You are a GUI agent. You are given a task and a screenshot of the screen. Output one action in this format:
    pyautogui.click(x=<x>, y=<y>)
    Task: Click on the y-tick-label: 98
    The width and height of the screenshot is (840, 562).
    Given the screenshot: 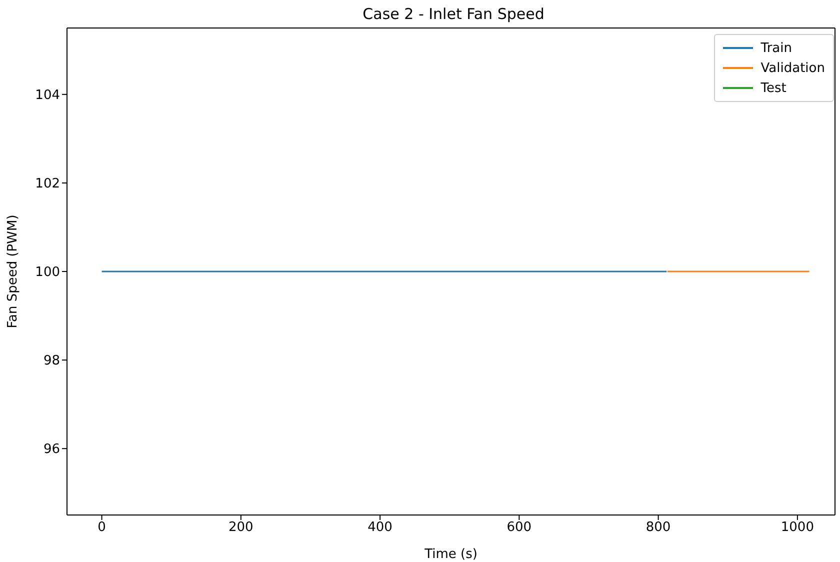 What is the action you would take?
    pyautogui.click(x=51, y=361)
    